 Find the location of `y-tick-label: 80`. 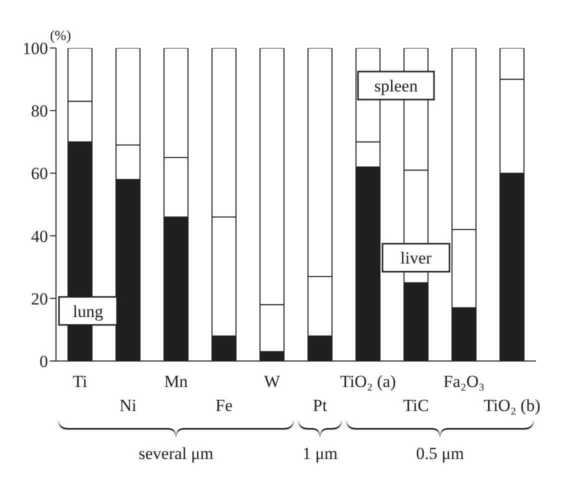

y-tick-label: 80 is located at coordinates (39, 111).